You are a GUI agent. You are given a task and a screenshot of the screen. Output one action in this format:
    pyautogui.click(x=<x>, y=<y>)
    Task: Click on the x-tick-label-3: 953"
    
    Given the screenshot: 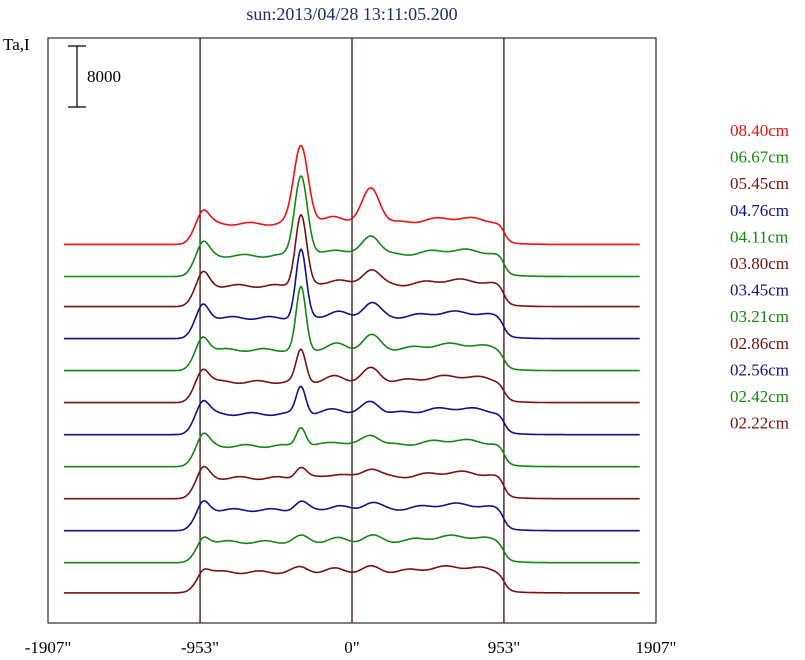 What is the action you would take?
    pyautogui.click(x=504, y=647)
    